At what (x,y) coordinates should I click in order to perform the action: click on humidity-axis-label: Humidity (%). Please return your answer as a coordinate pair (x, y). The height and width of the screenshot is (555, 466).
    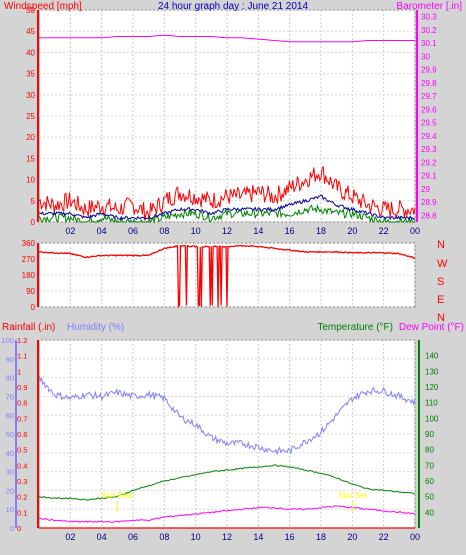
    Looking at the image, I should click on (95, 327).